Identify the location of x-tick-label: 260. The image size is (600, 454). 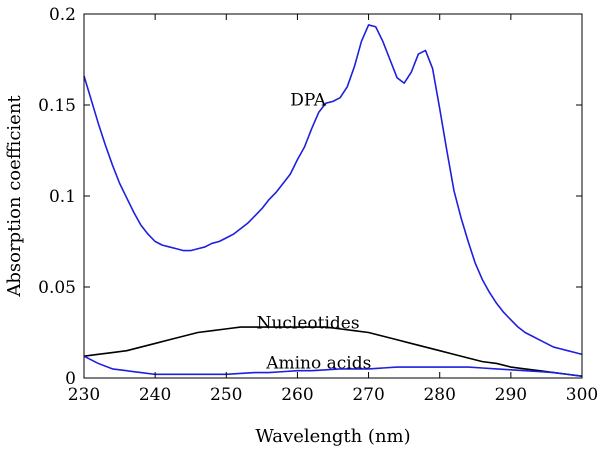
(297, 395).